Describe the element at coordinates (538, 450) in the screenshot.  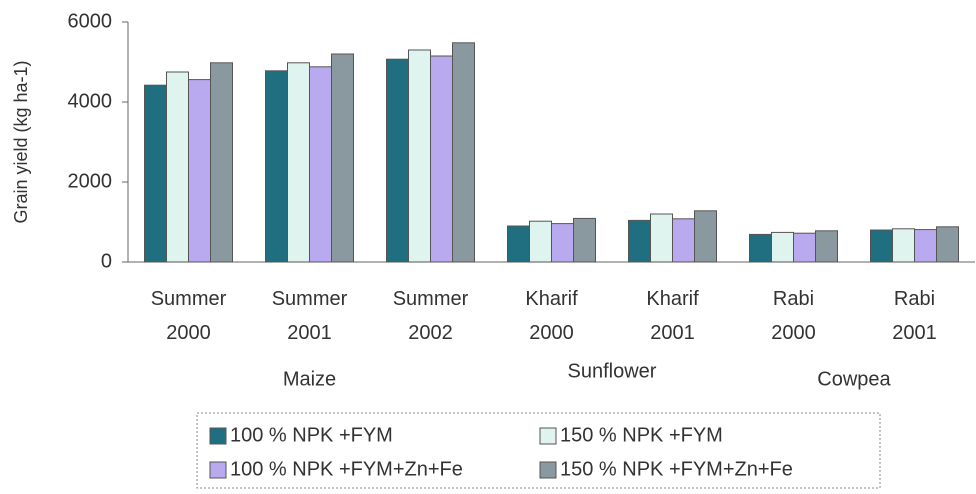
I see `legend-box` at that location.